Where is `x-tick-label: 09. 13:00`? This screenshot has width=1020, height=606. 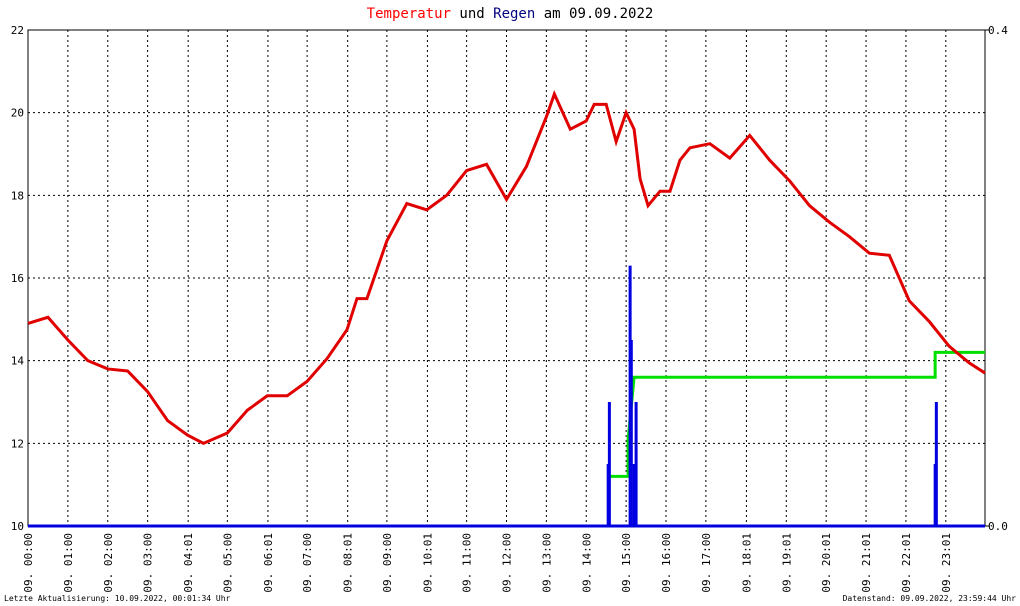
x-tick-label: 09. 13:00 is located at coordinates (546, 563).